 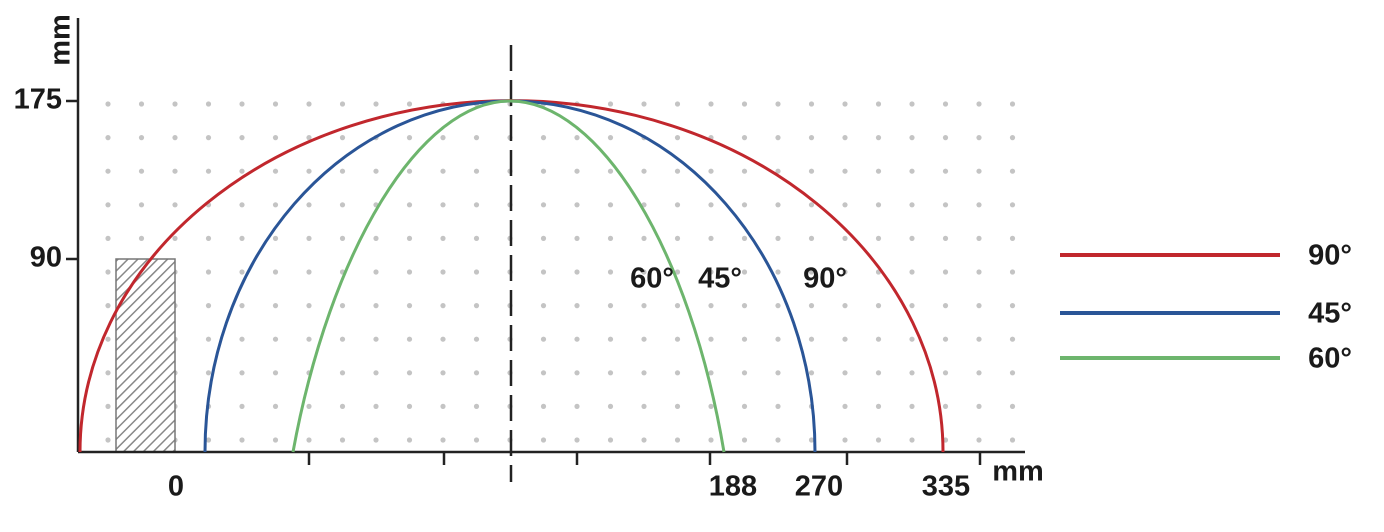 What do you see at coordinates (1330, 314) in the screenshot?
I see `legend-label: 45°` at bounding box center [1330, 314].